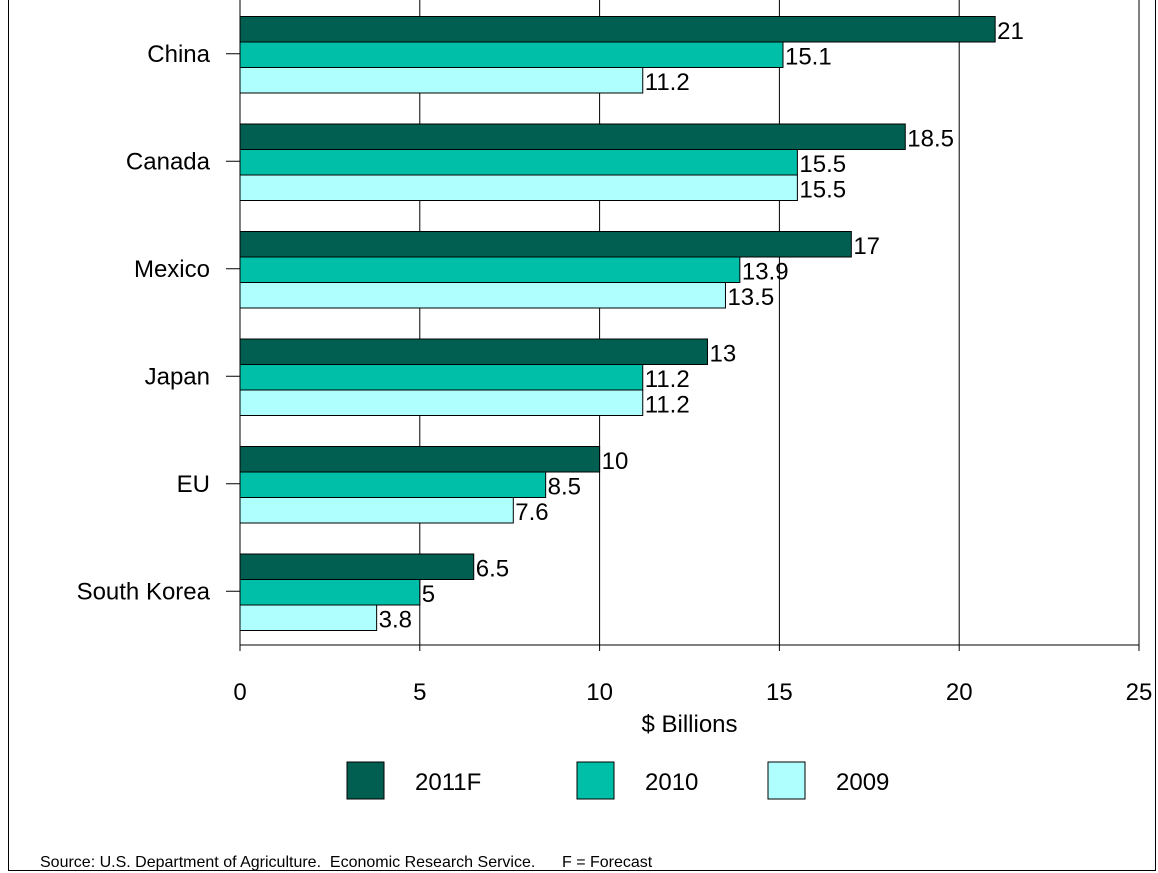  What do you see at coordinates (393, 484) in the screenshot?
I see `bar-eu-2010` at bounding box center [393, 484].